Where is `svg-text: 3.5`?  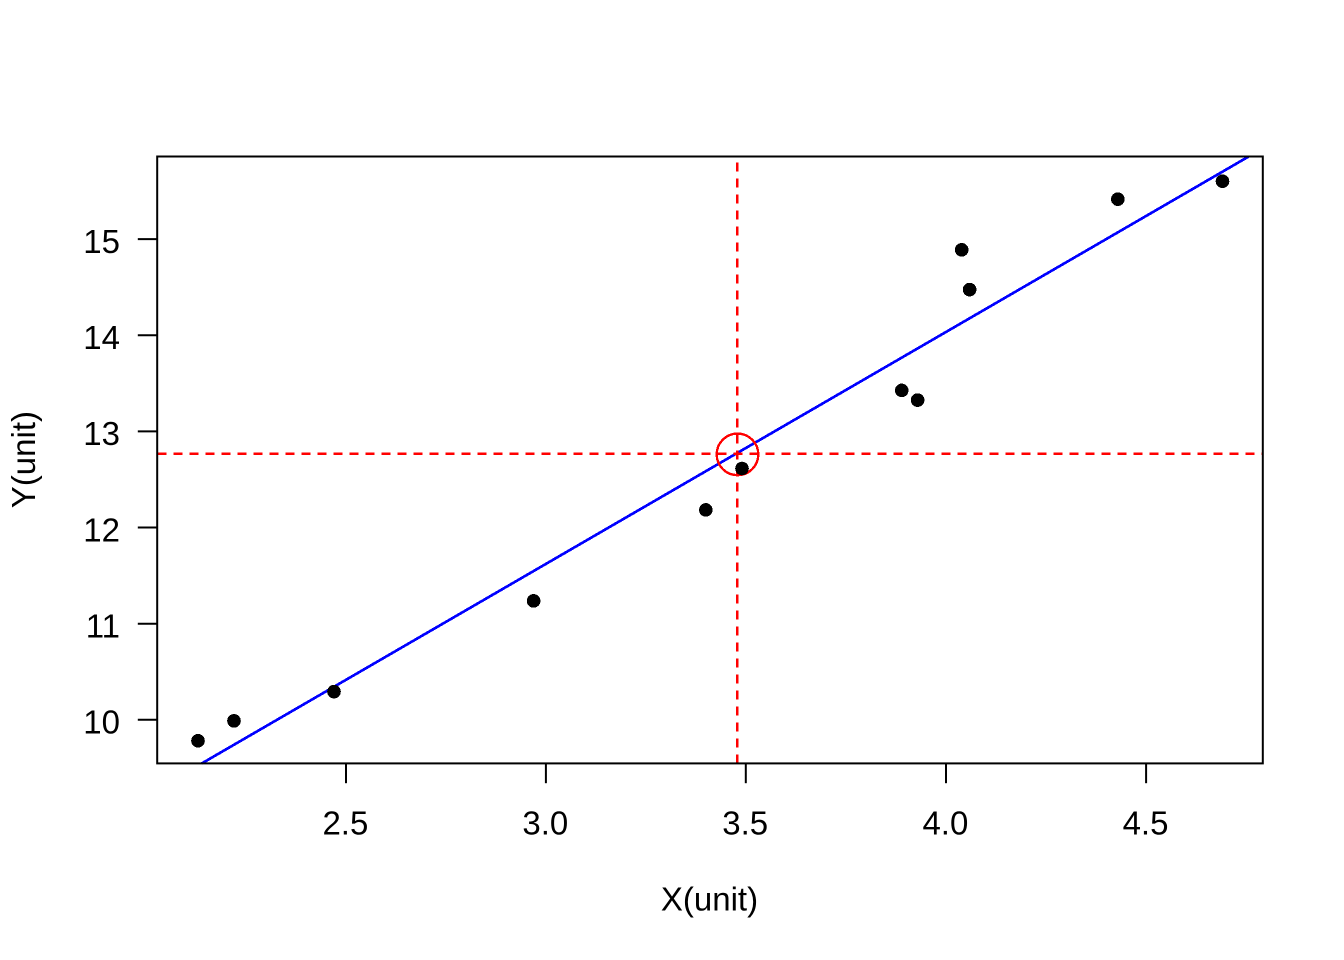 svg-text: 3.5 is located at coordinates (745, 822).